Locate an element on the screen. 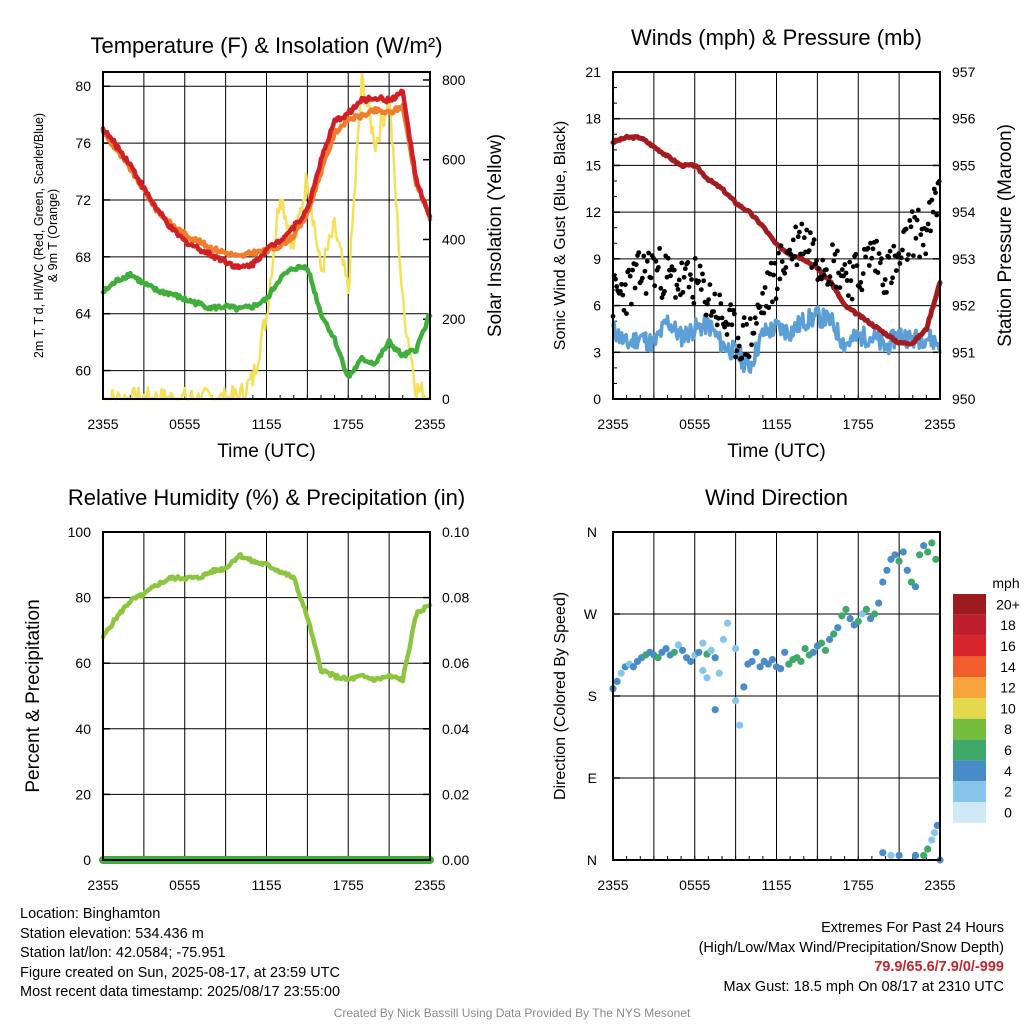 This screenshot has width=1024, height=1024. chart-title: Winds (mph) & Pressure (mb) is located at coordinates (776, 37).